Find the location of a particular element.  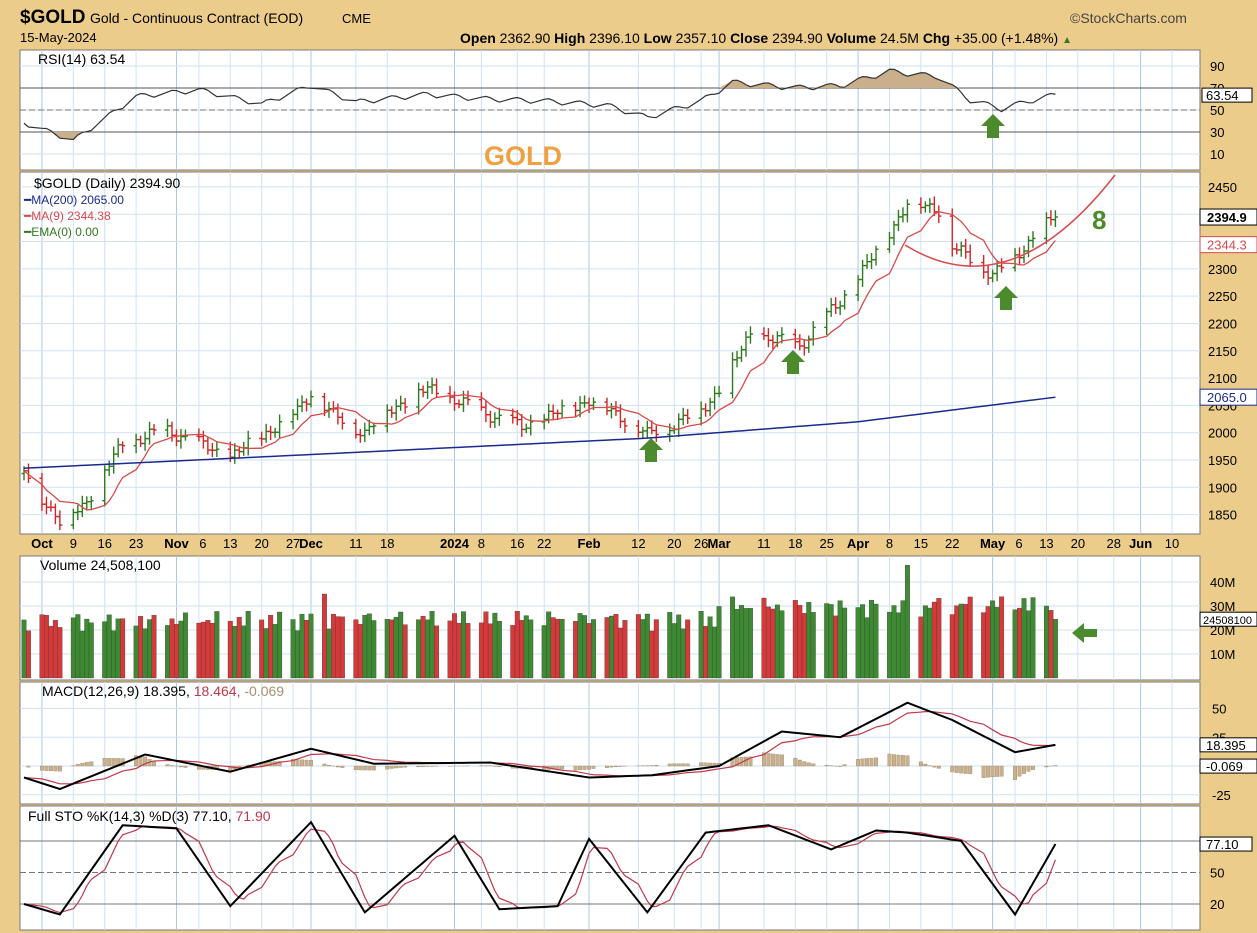

rsi-tick-label: 90 is located at coordinates (1217, 66).